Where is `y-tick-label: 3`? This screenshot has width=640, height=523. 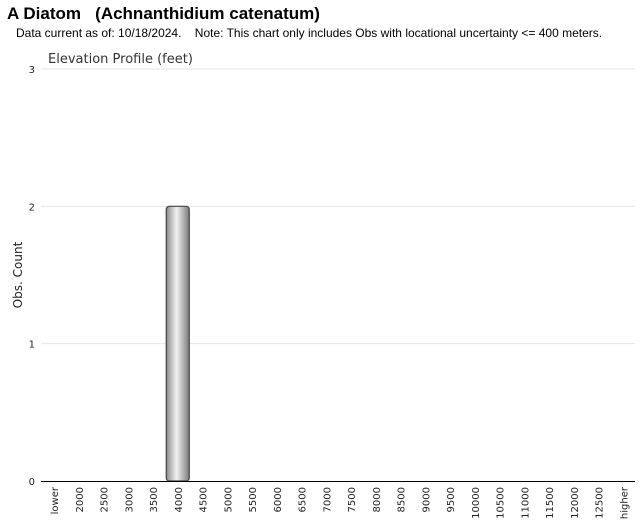 y-tick-label: 3 is located at coordinates (32, 70).